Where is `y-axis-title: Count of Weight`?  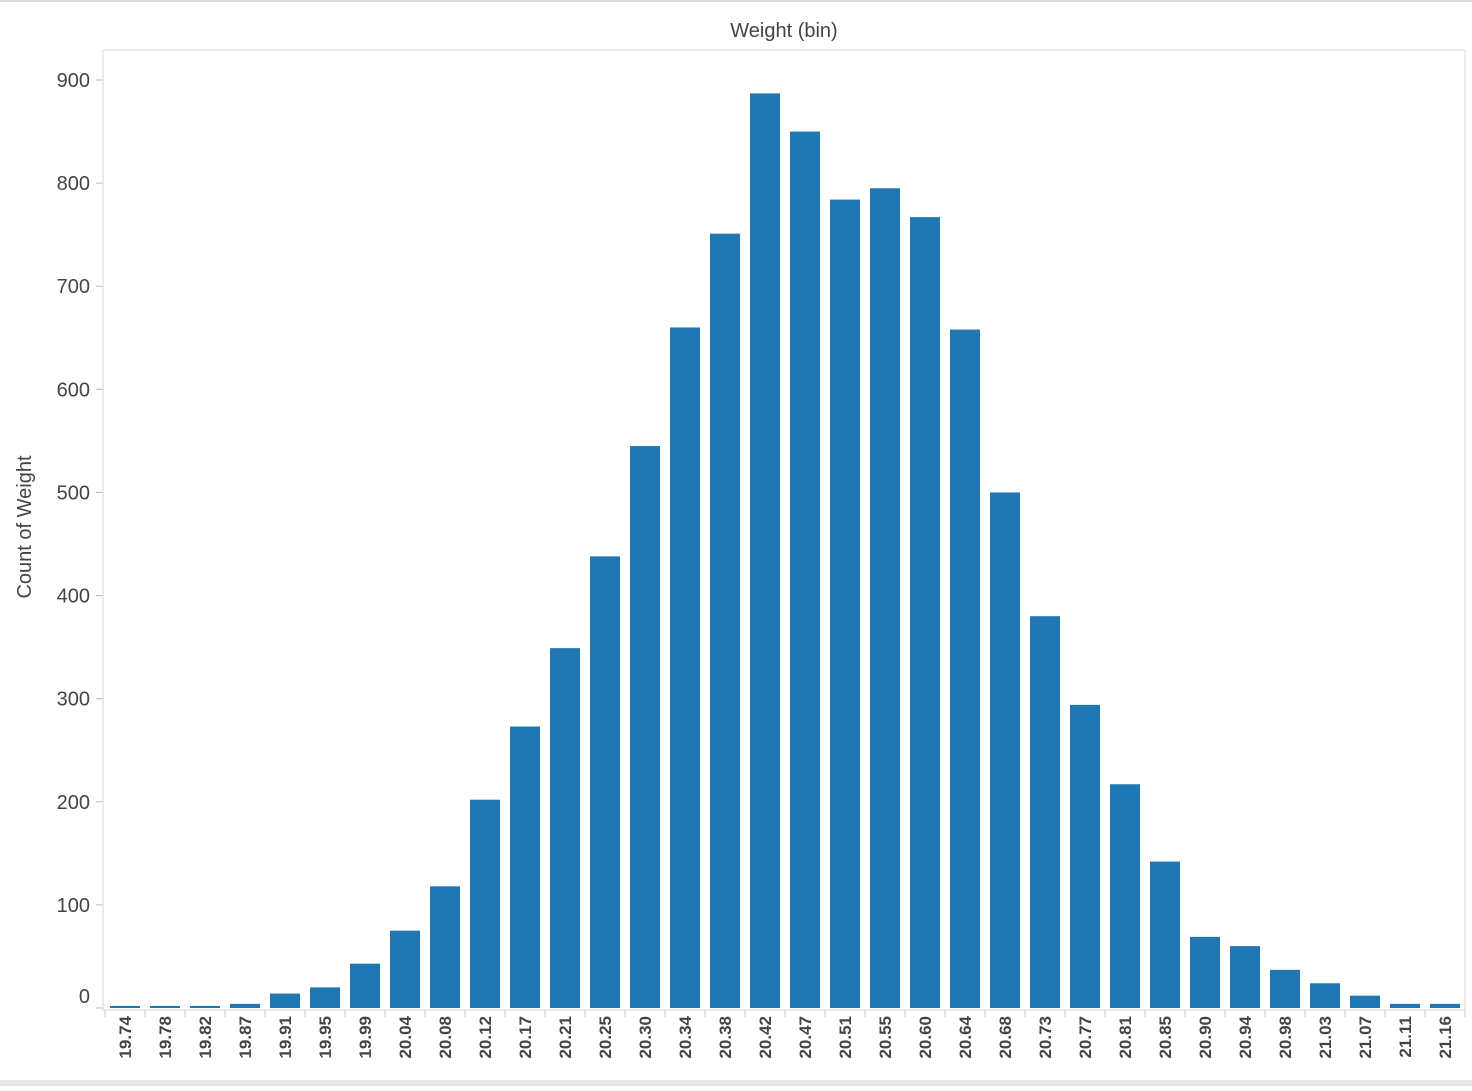
y-axis-title: Count of Weight is located at coordinates (25, 526).